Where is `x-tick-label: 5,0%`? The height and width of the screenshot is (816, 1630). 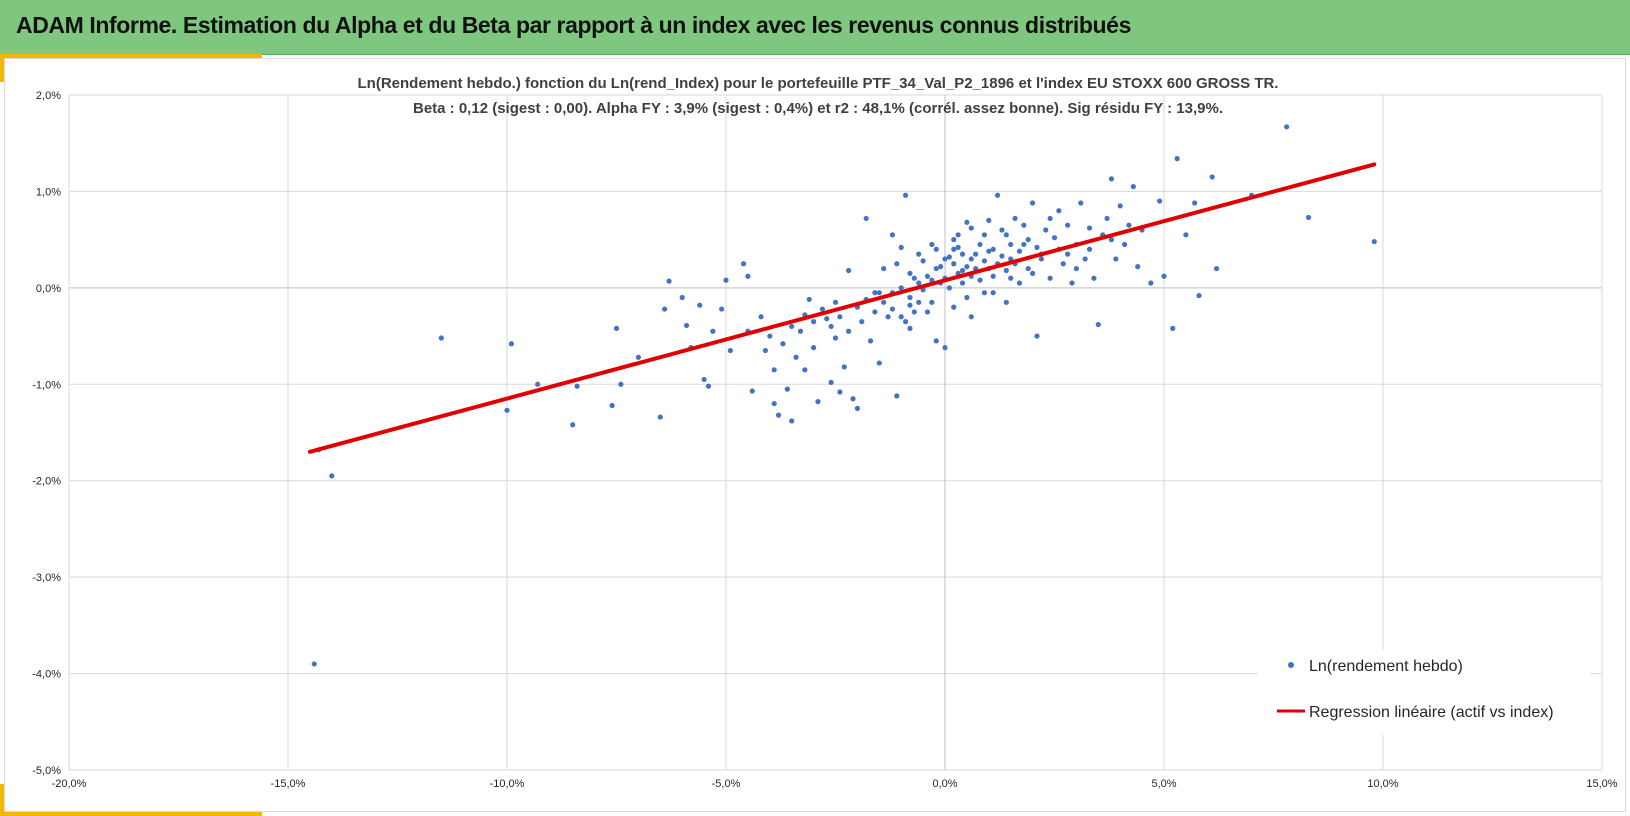
x-tick-label: 5,0% is located at coordinates (1163, 784).